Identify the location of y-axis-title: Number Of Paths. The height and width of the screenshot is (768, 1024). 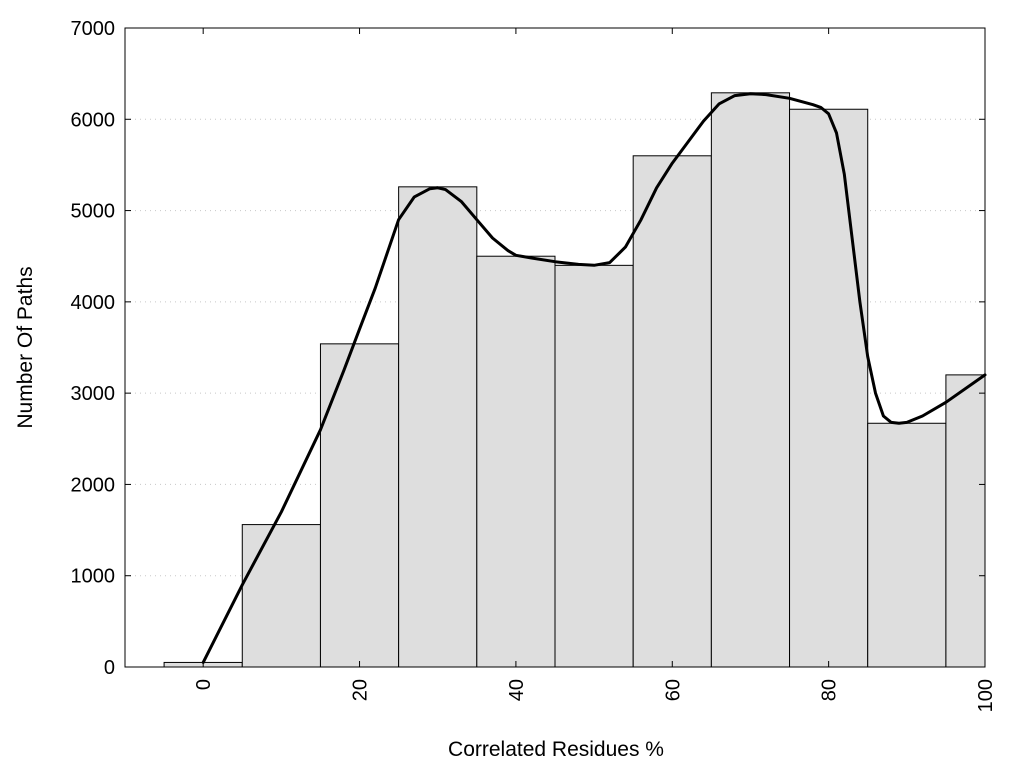
(25, 347).